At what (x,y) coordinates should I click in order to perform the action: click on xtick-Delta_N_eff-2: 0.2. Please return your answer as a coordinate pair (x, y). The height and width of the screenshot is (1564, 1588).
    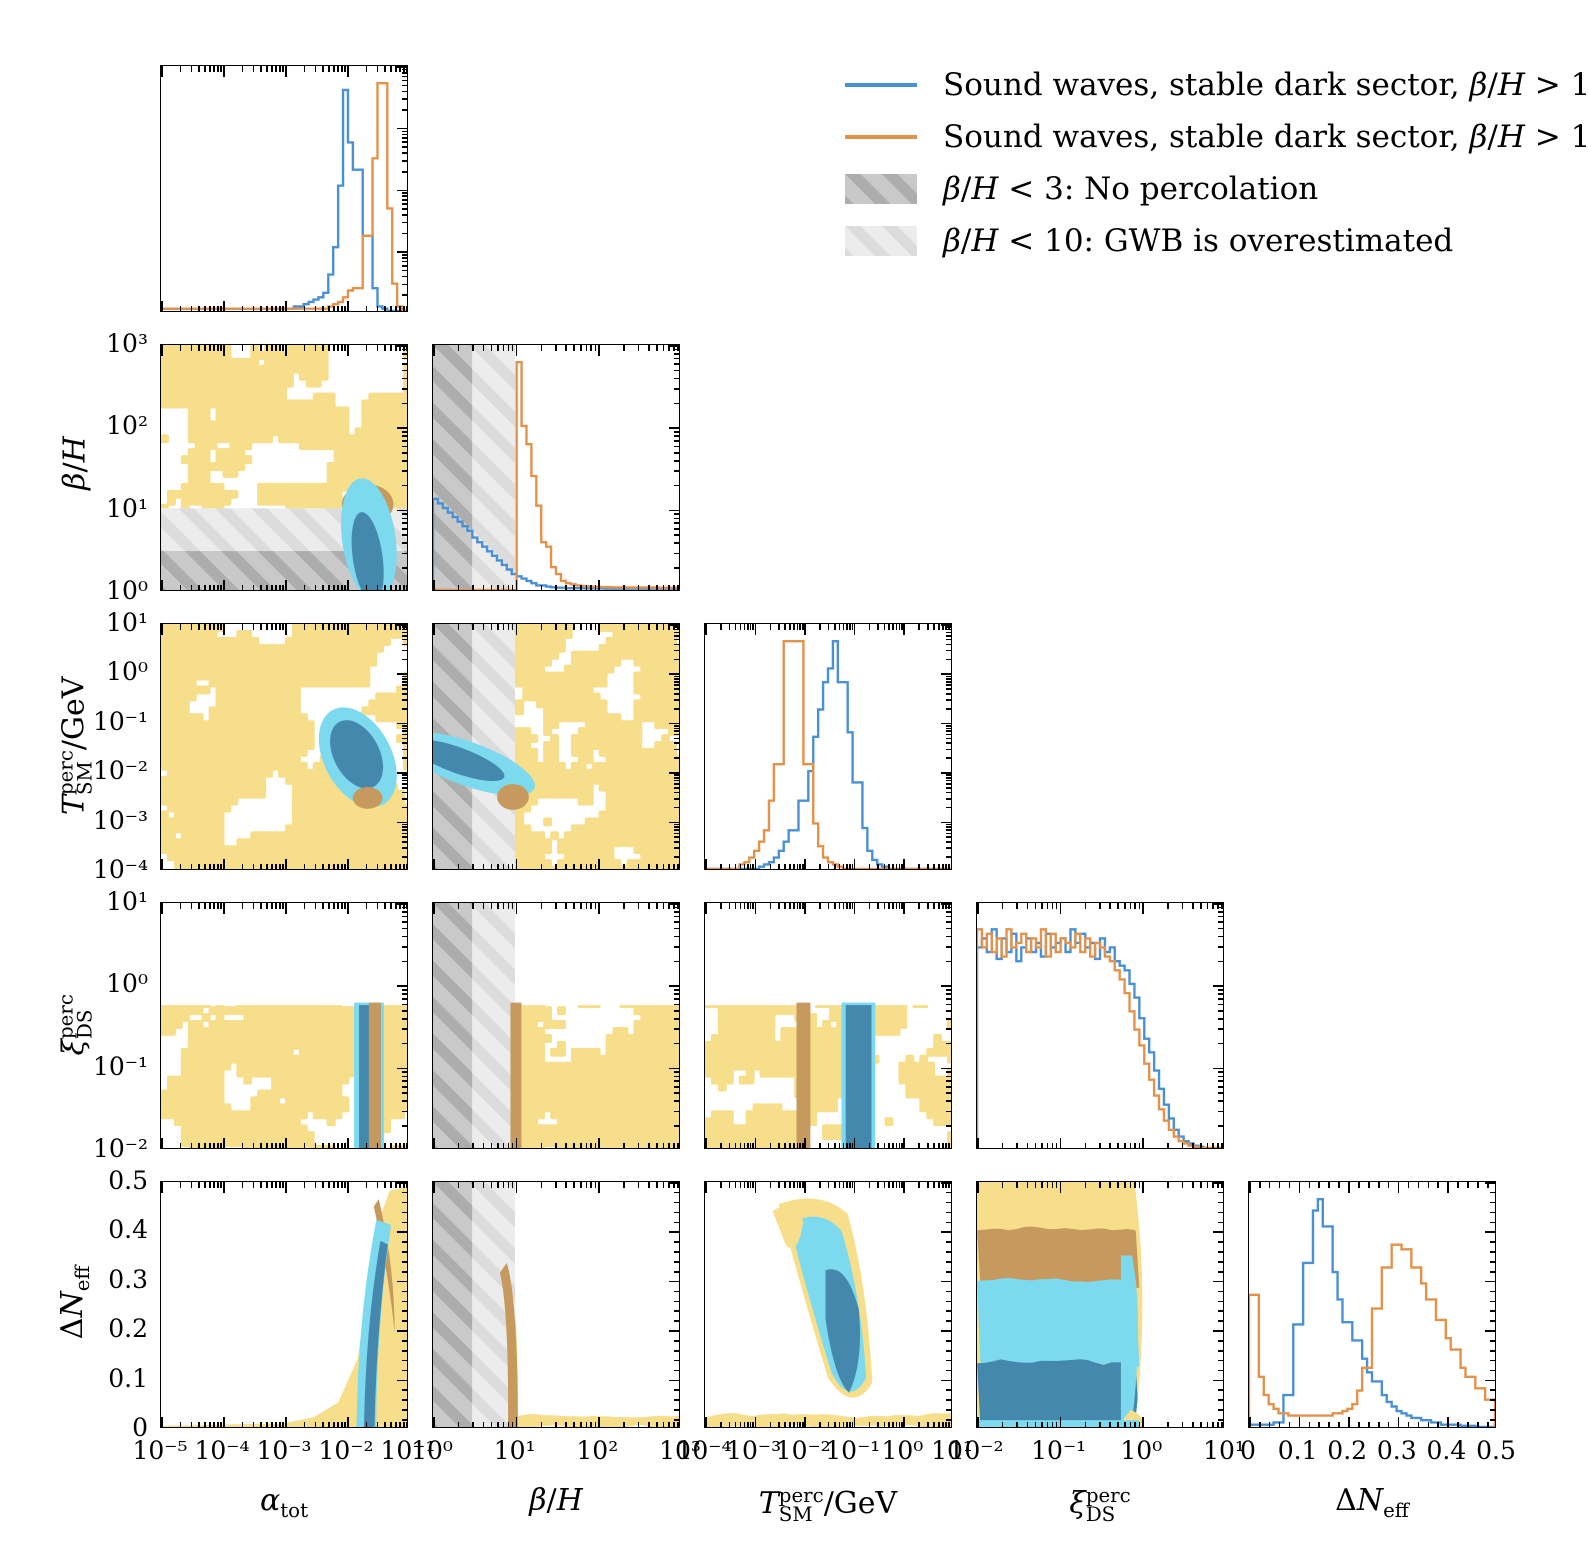
    Looking at the image, I should click on (1347, 1450).